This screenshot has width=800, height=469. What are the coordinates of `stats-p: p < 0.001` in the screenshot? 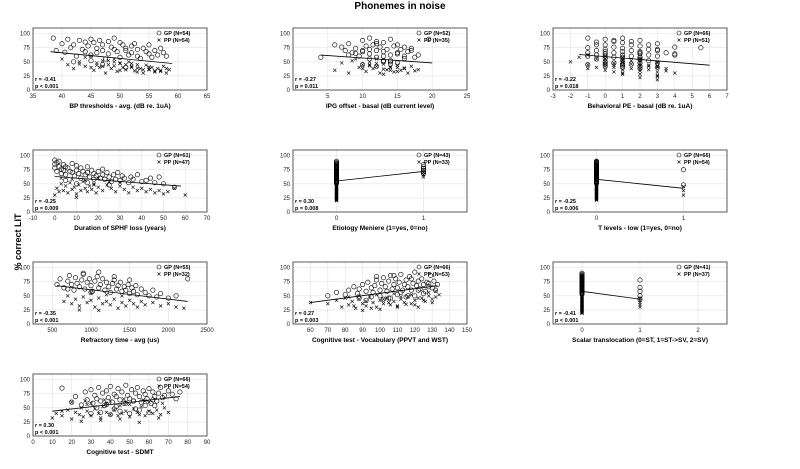 It's located at (46, 87).